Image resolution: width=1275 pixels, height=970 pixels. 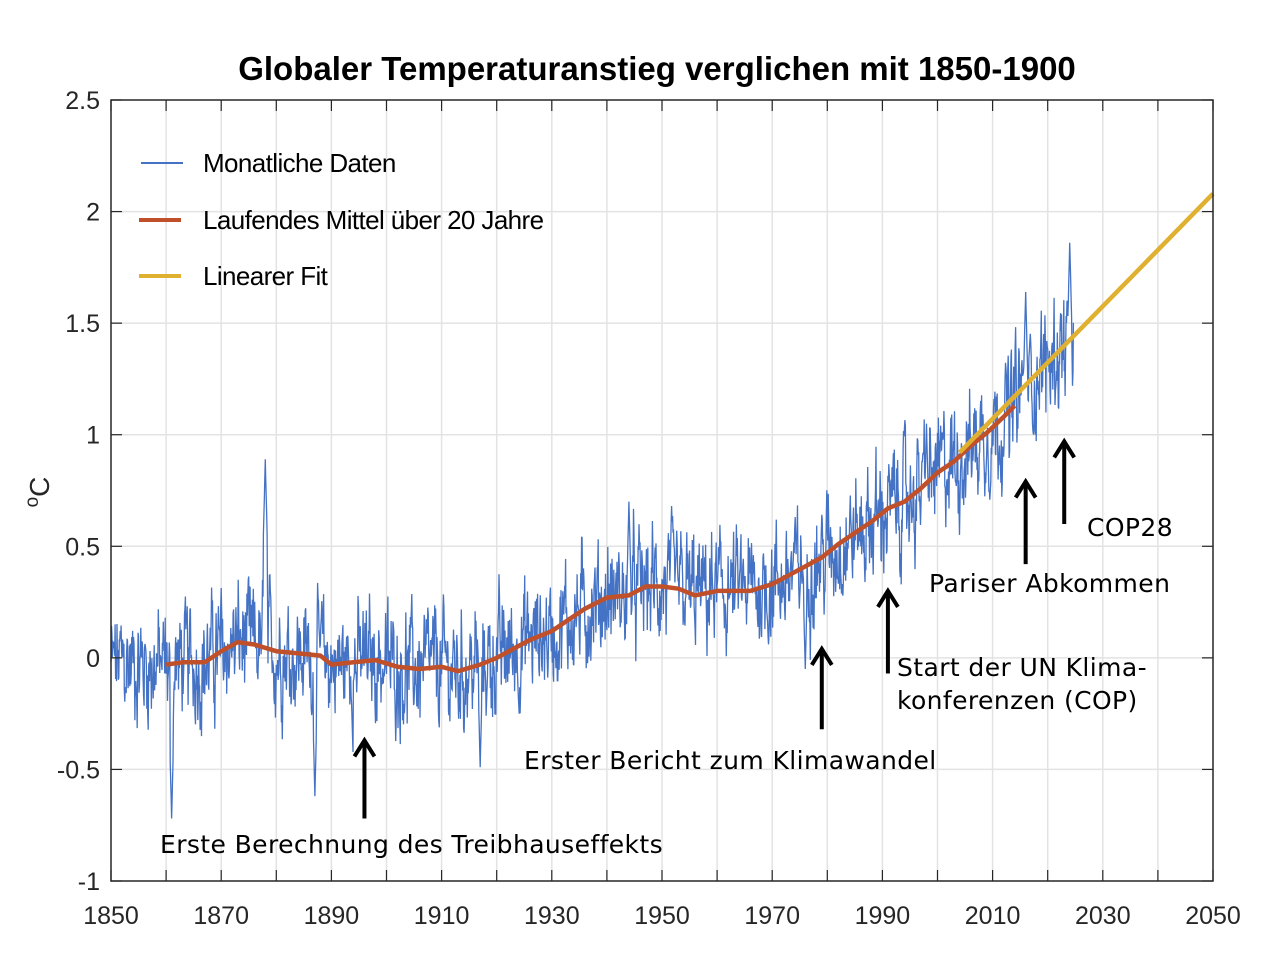 What do you see at coordinates (111, 916) in the screenshot?
I see `x-tick-label: 1850` at bounding box center [111, 916].